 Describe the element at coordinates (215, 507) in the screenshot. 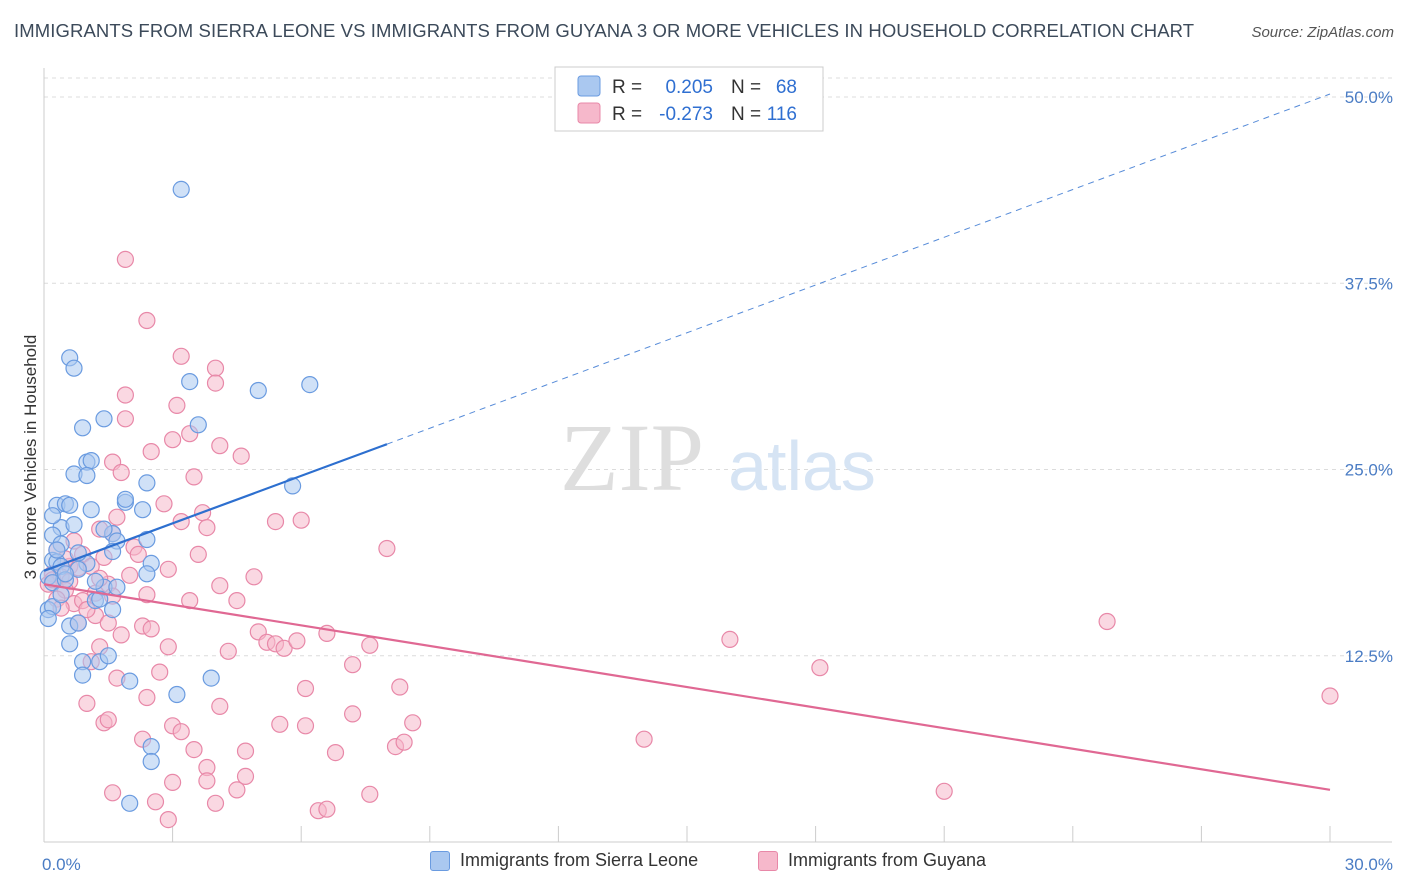

I see `trend-line-sierra-leone` at that location.